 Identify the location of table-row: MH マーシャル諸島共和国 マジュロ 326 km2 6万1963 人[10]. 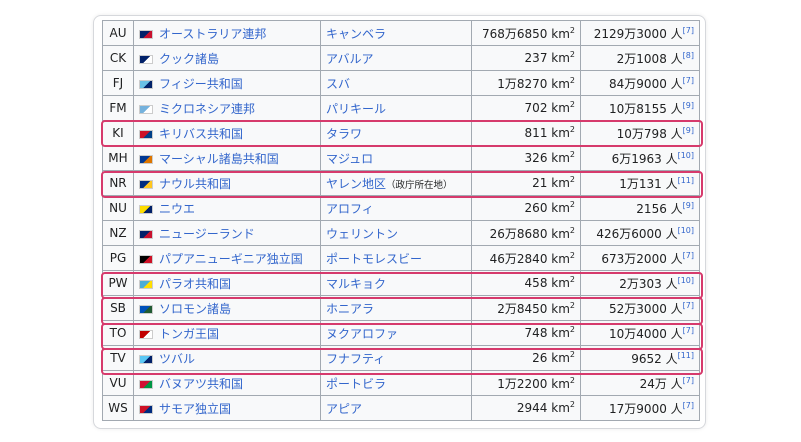
(401, 158).